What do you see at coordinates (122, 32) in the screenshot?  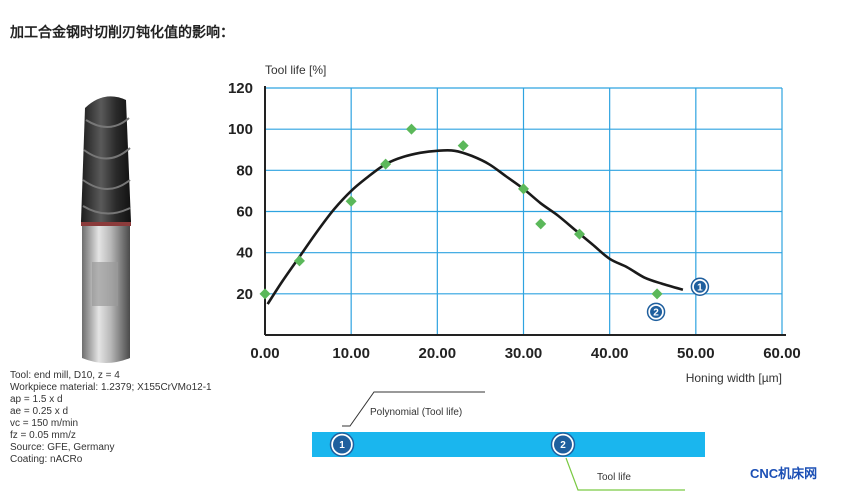 I see `page-title: 加工合金钢时切削刃钝化值的影响：` at bounding box center [122, 32].